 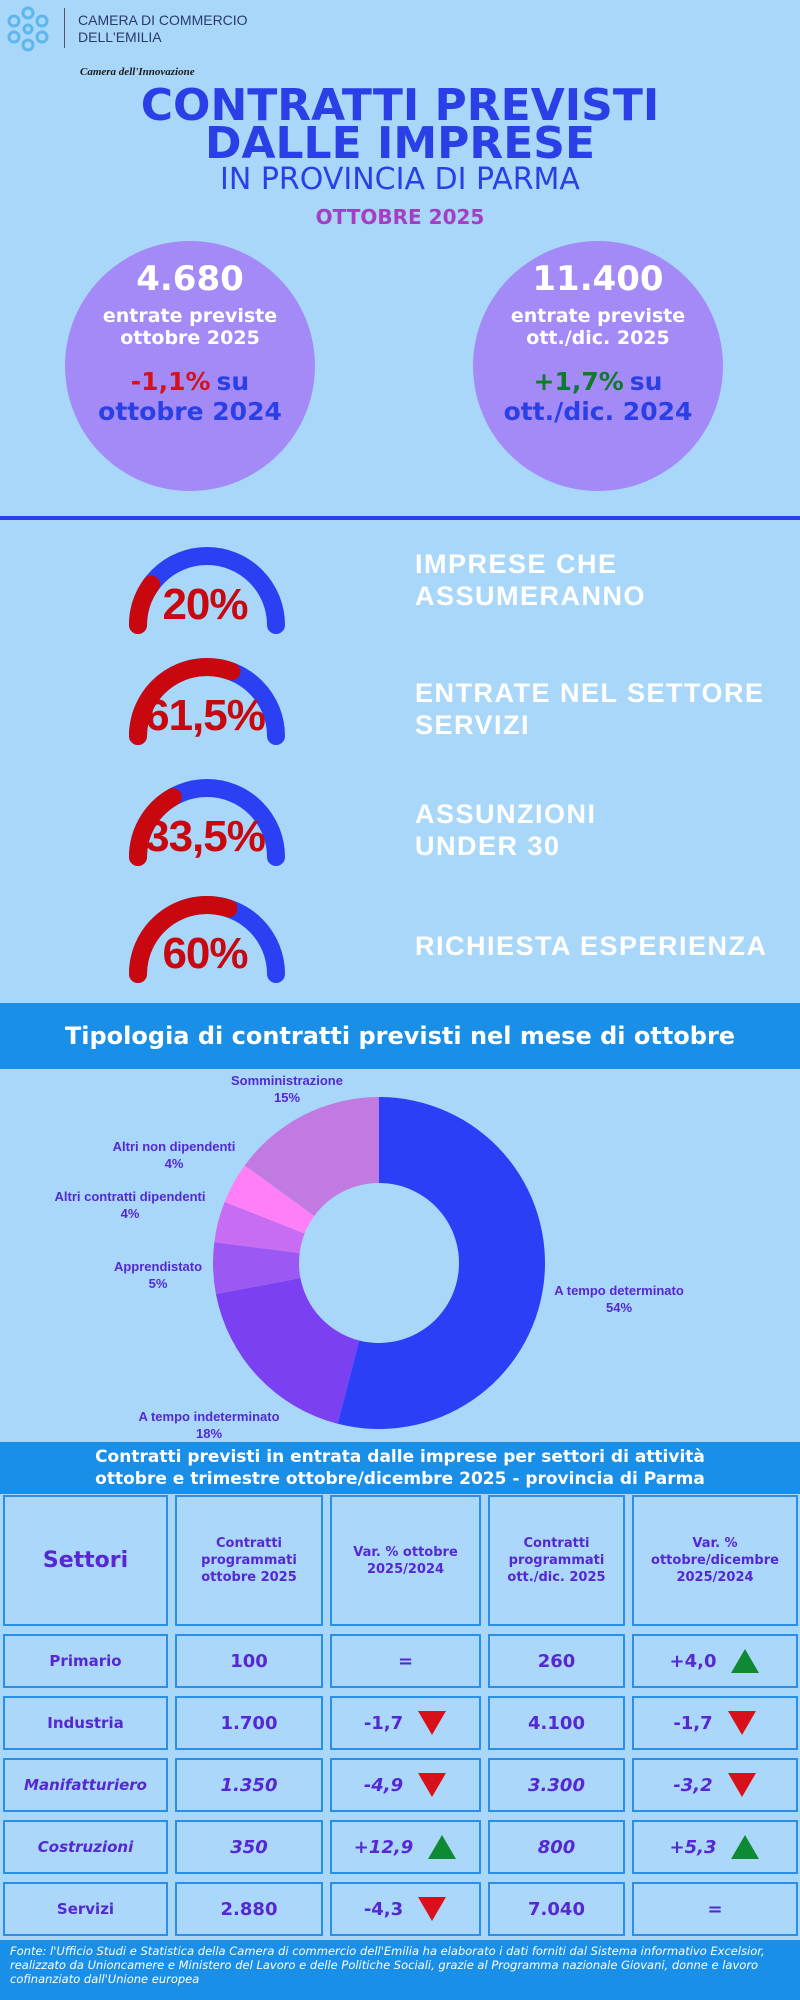 I want to click on cell-text: Costruzioni, so click(x=85, y=1847).